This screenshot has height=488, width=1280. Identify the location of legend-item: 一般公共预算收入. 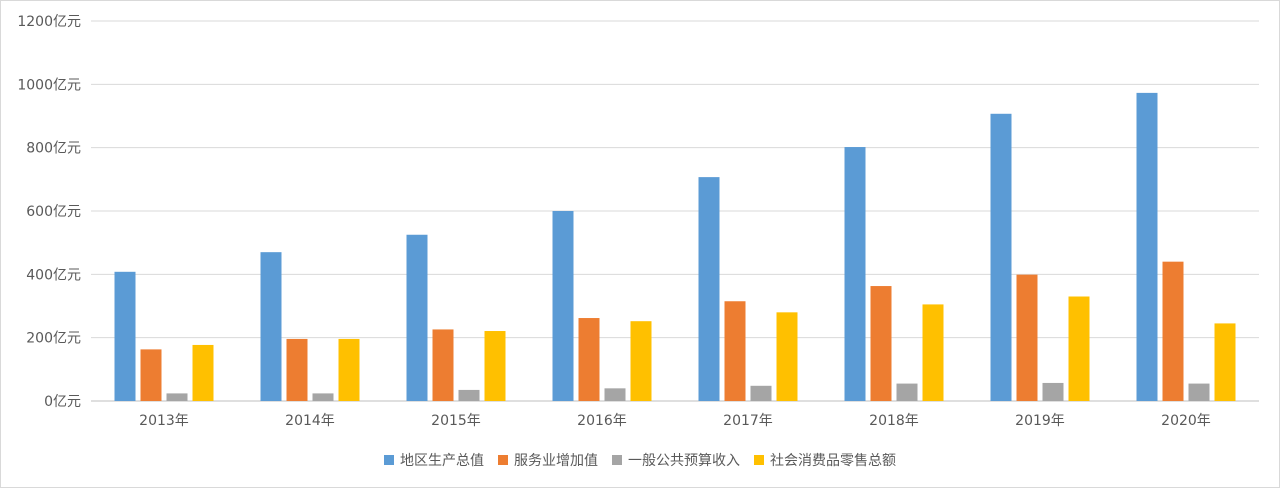
(676, 460).